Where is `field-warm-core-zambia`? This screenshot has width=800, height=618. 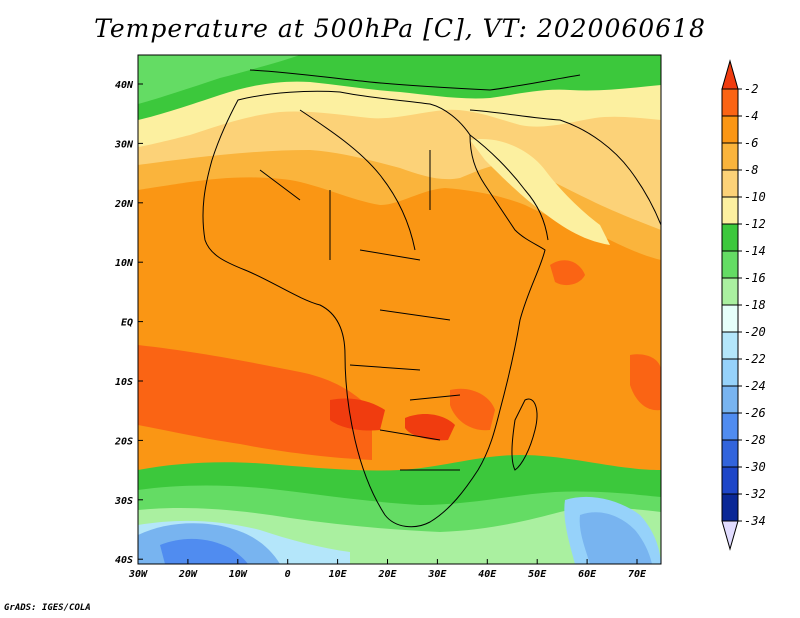
field-warm-core-zambia is located at coordinates (430, 427).